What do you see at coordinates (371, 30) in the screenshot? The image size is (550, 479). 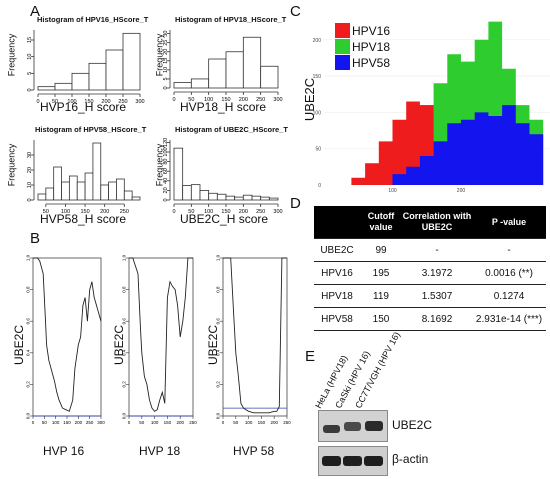 I see `legend-label: HPV16` at bounding box center [371, 30].